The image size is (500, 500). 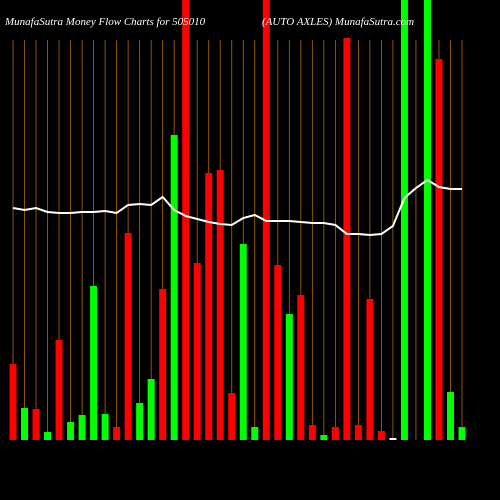 I want to click on chart-subtitle: (AUTO AXLES) MunafaSutra.com, so click(x=338, y=22).